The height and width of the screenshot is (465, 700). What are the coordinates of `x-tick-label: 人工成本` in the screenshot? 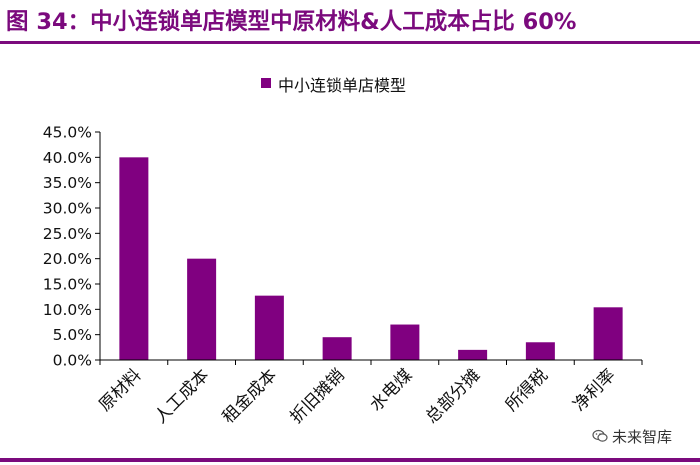 It's located at (182, 396).